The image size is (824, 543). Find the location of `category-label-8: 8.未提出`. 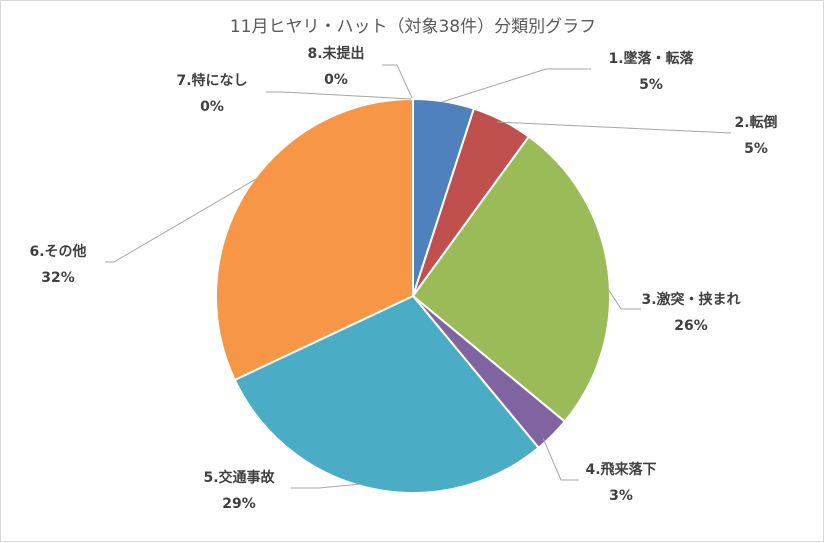

category-label-8: 8.未提出 is located at coordinates (335, 53).